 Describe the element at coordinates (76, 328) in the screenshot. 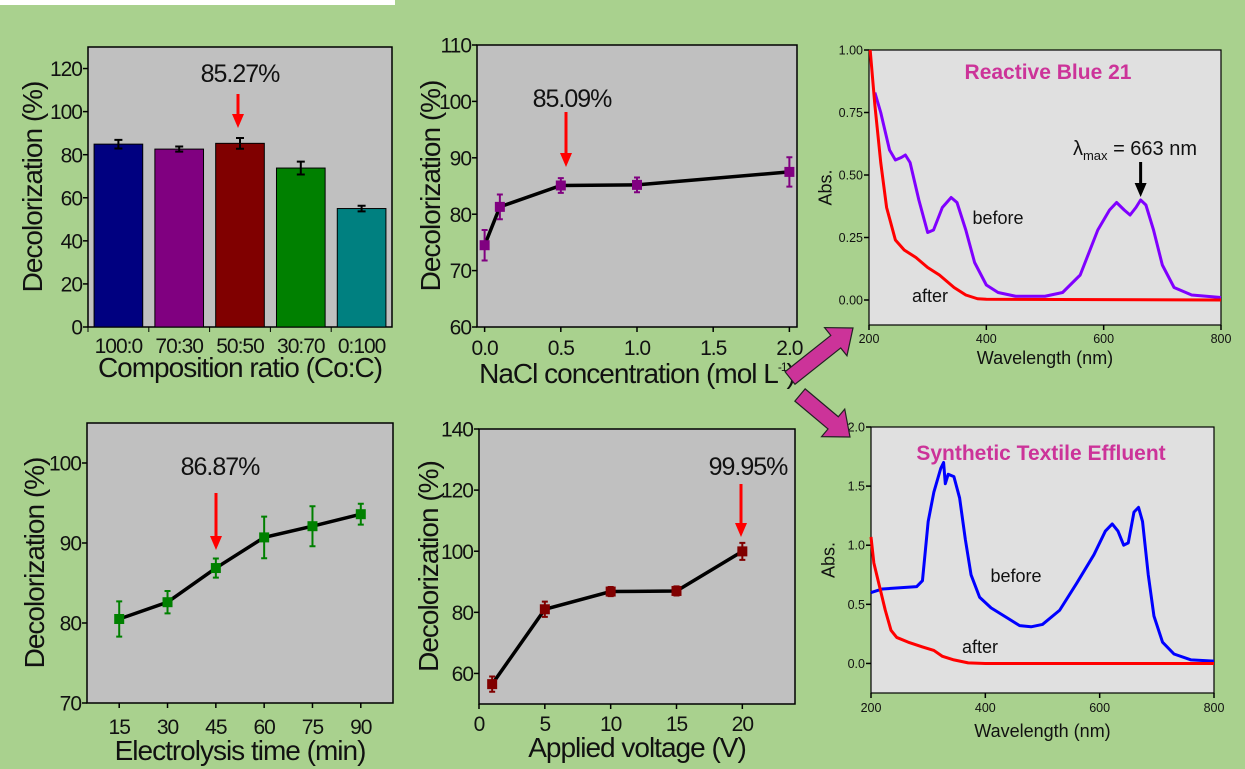

I see `y-tick-label: 0` at that location.